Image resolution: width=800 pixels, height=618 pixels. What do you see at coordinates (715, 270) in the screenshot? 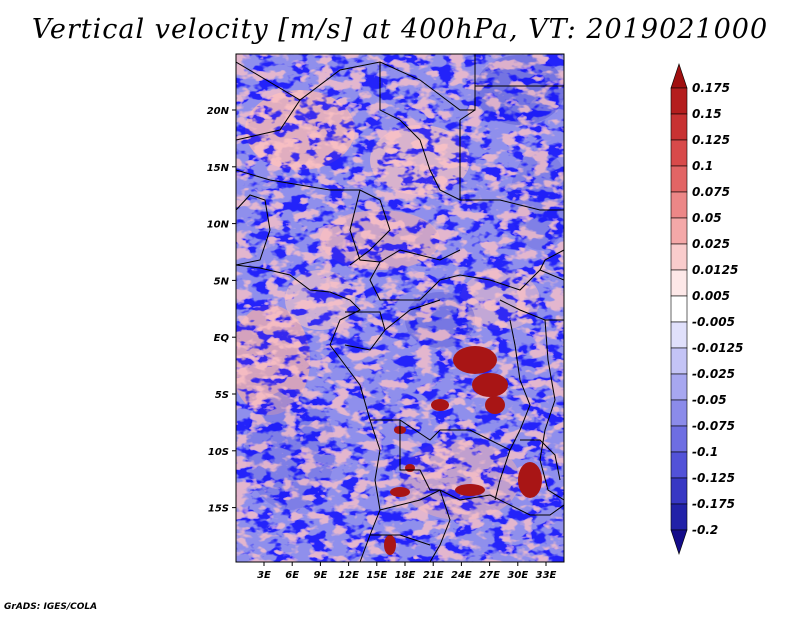
I see `colorbar-label: 0.0125` at bounding box center [715, 270].